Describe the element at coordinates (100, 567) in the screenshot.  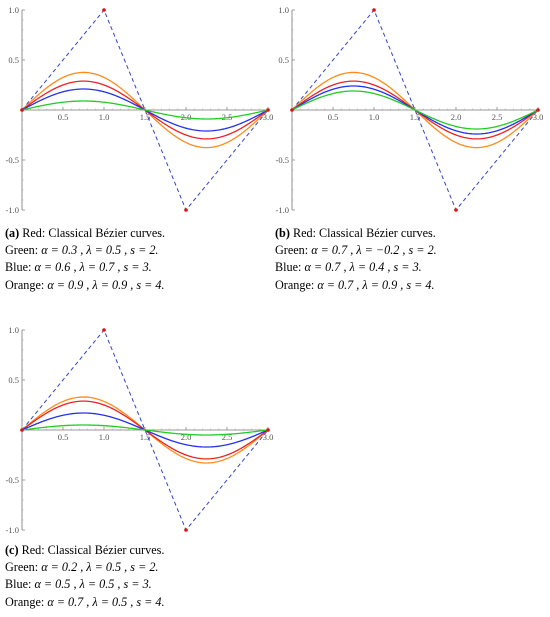
I see `caption-c-green-params: α = 0.2 , λ = 0.5 , s = 2.` at that location.